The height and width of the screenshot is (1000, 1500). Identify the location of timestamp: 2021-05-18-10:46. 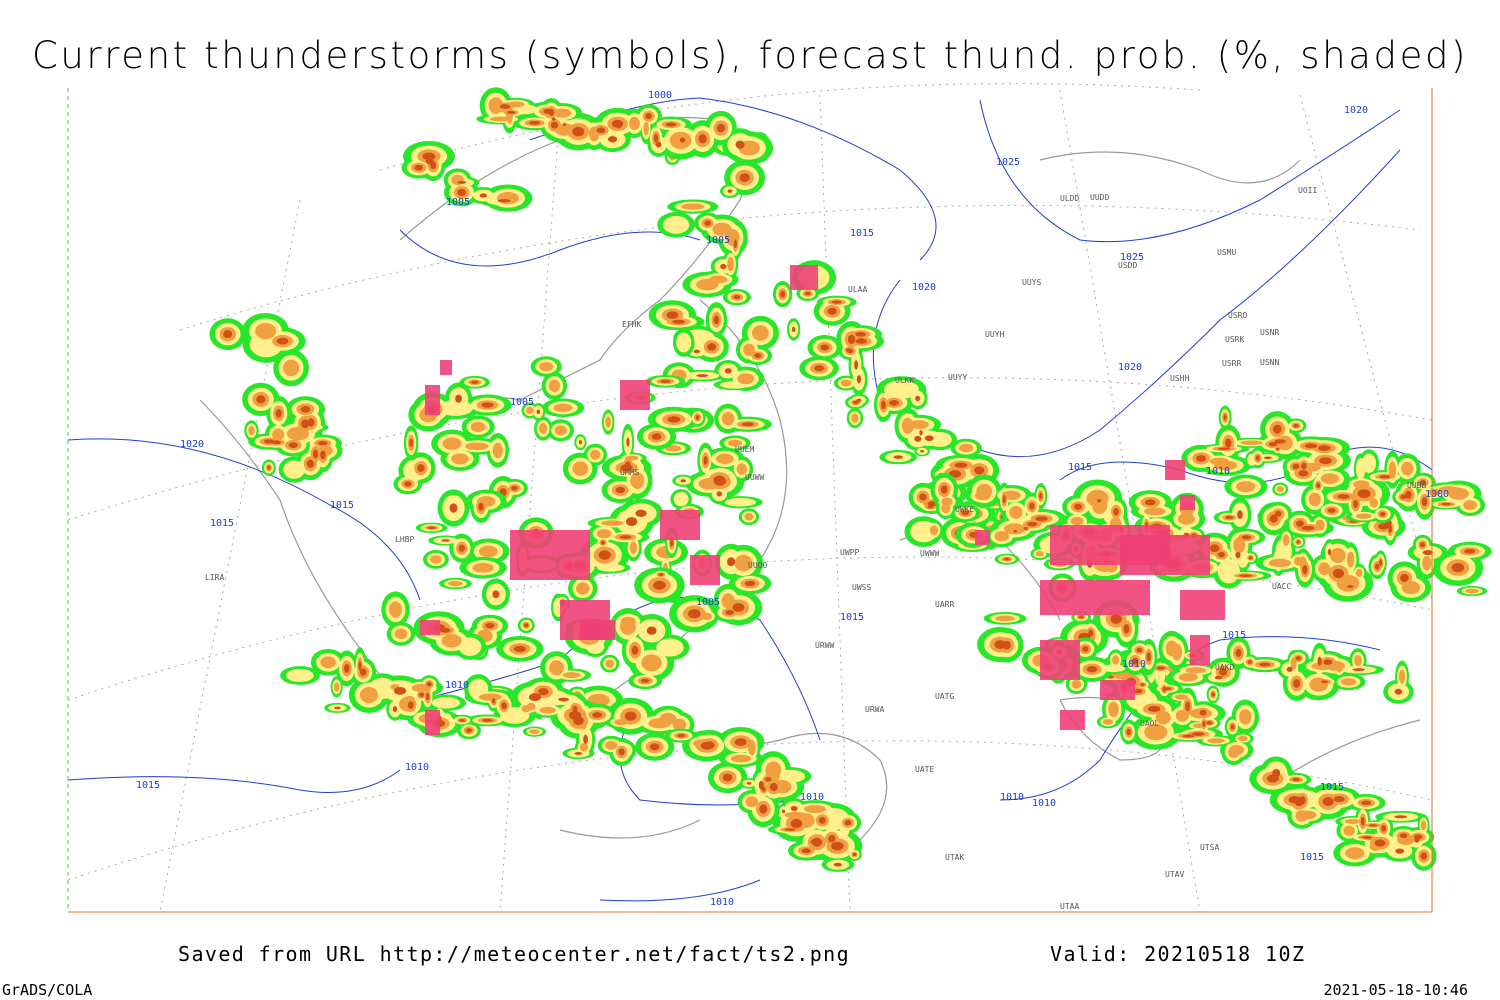
(1396, 990).